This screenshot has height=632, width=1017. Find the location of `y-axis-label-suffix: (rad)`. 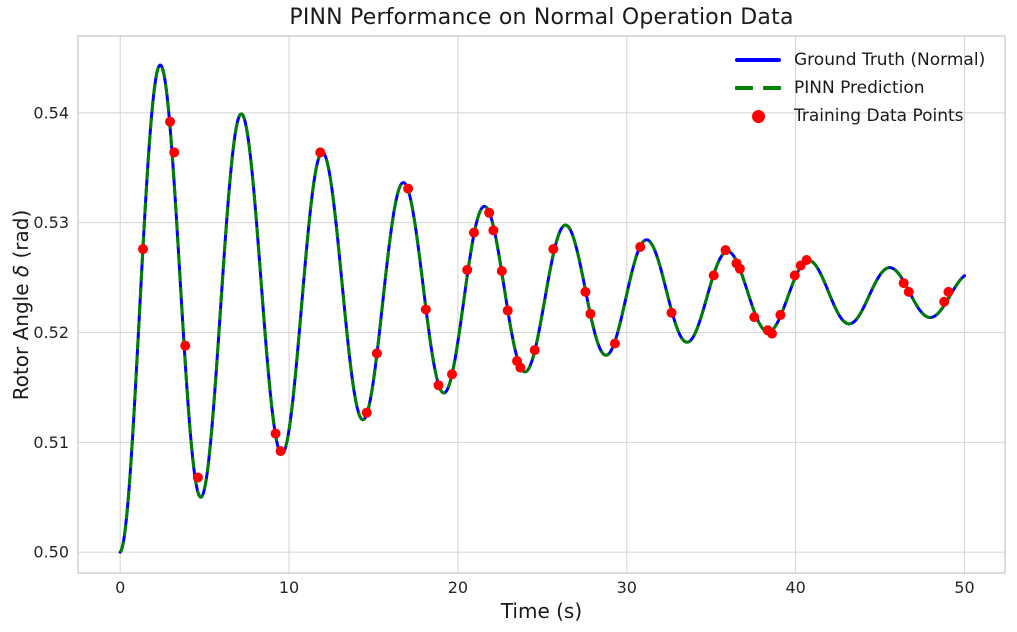

y-axis-label-suffix: (rad) is located at coordinates (21, 237).